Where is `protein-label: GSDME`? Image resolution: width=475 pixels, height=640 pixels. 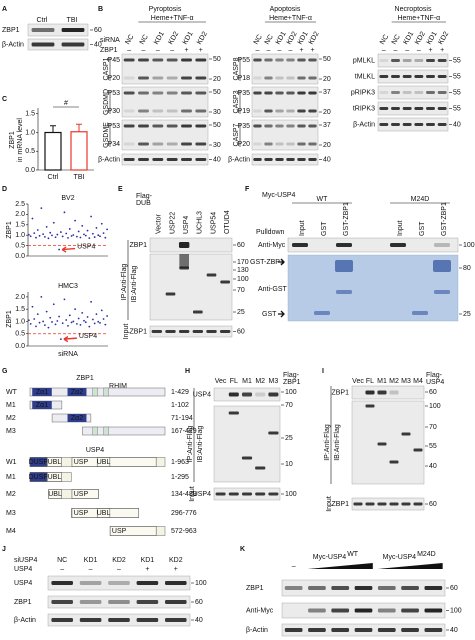 protein-label: GSDME is located at coordinates (106, 135).